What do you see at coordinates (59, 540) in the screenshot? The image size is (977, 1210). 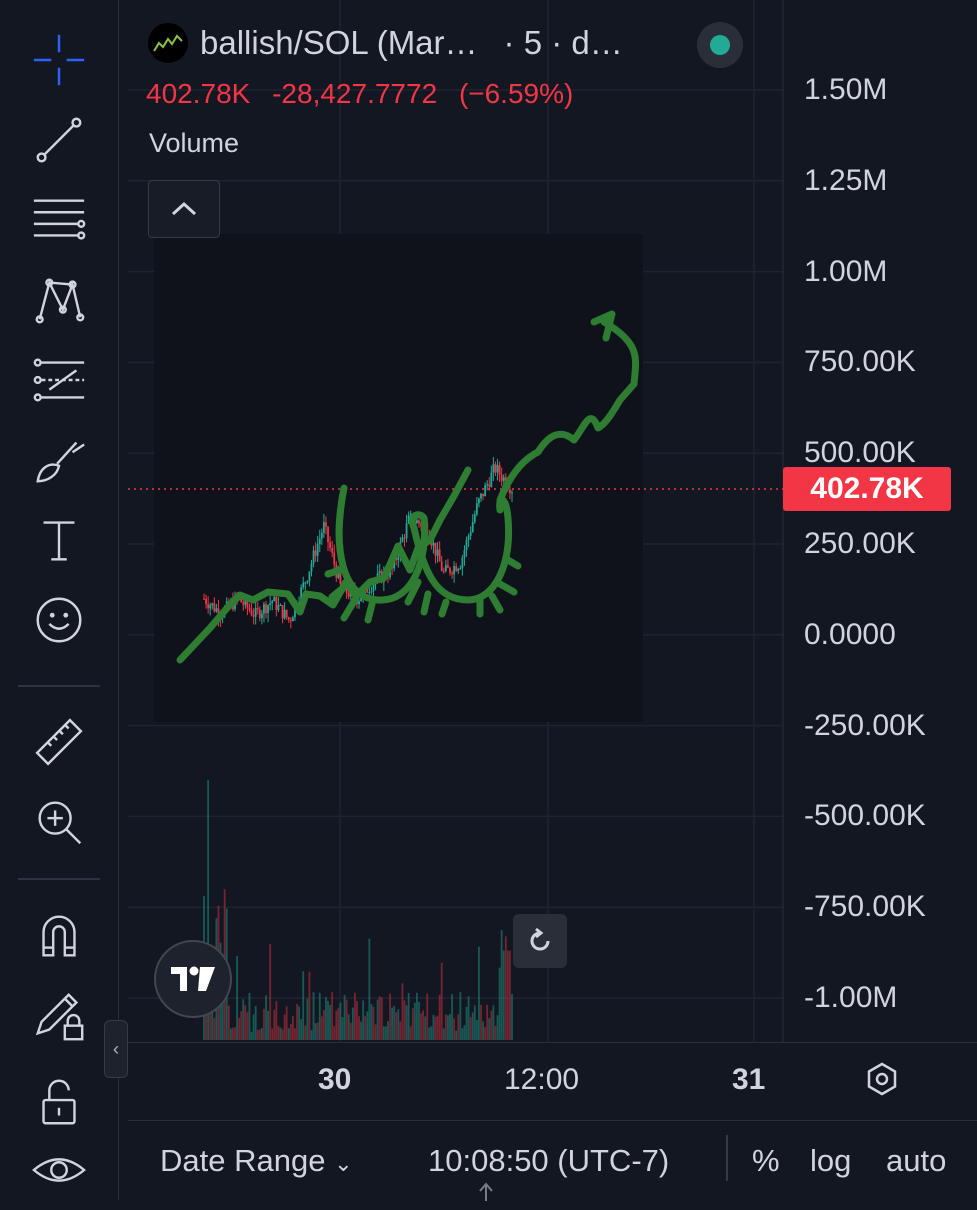 I see `text-icon` at bounding box center [59, 540].